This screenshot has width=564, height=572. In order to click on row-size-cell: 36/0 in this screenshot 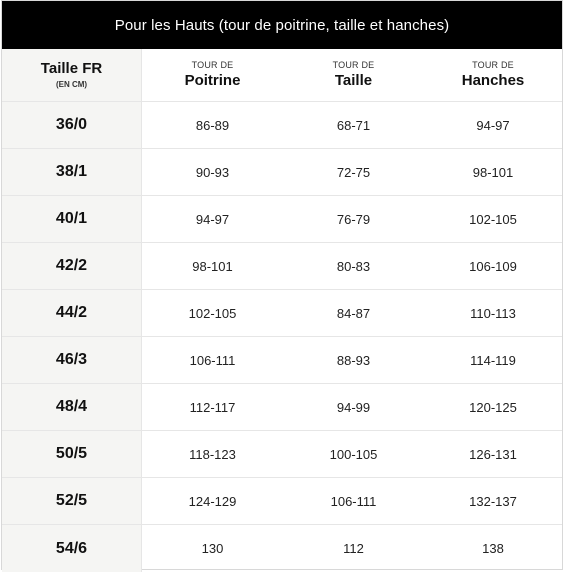, I will do `click(72, 125)`.